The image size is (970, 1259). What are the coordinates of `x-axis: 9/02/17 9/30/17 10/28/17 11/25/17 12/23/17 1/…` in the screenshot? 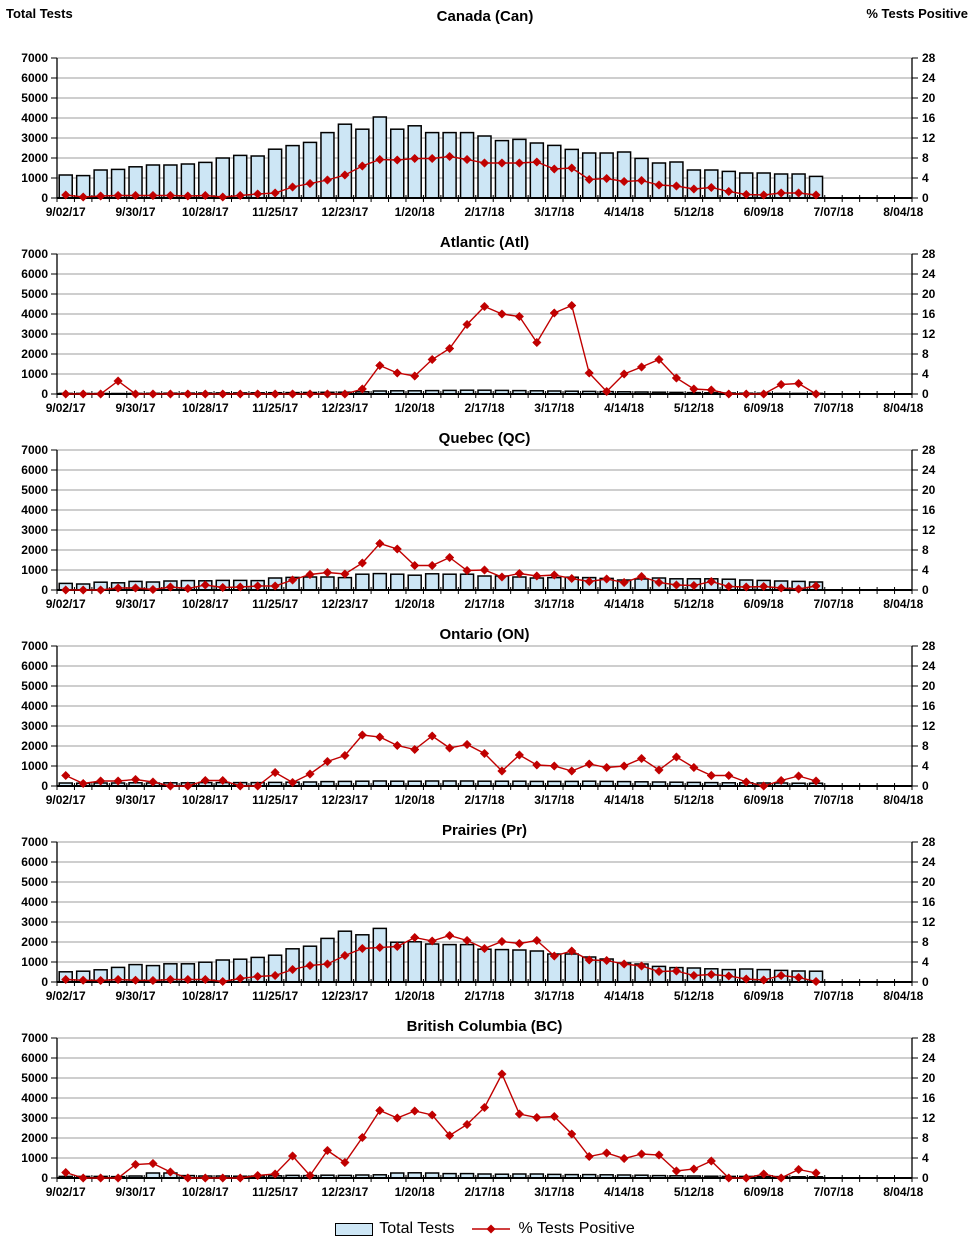 It's located at (485, 207).